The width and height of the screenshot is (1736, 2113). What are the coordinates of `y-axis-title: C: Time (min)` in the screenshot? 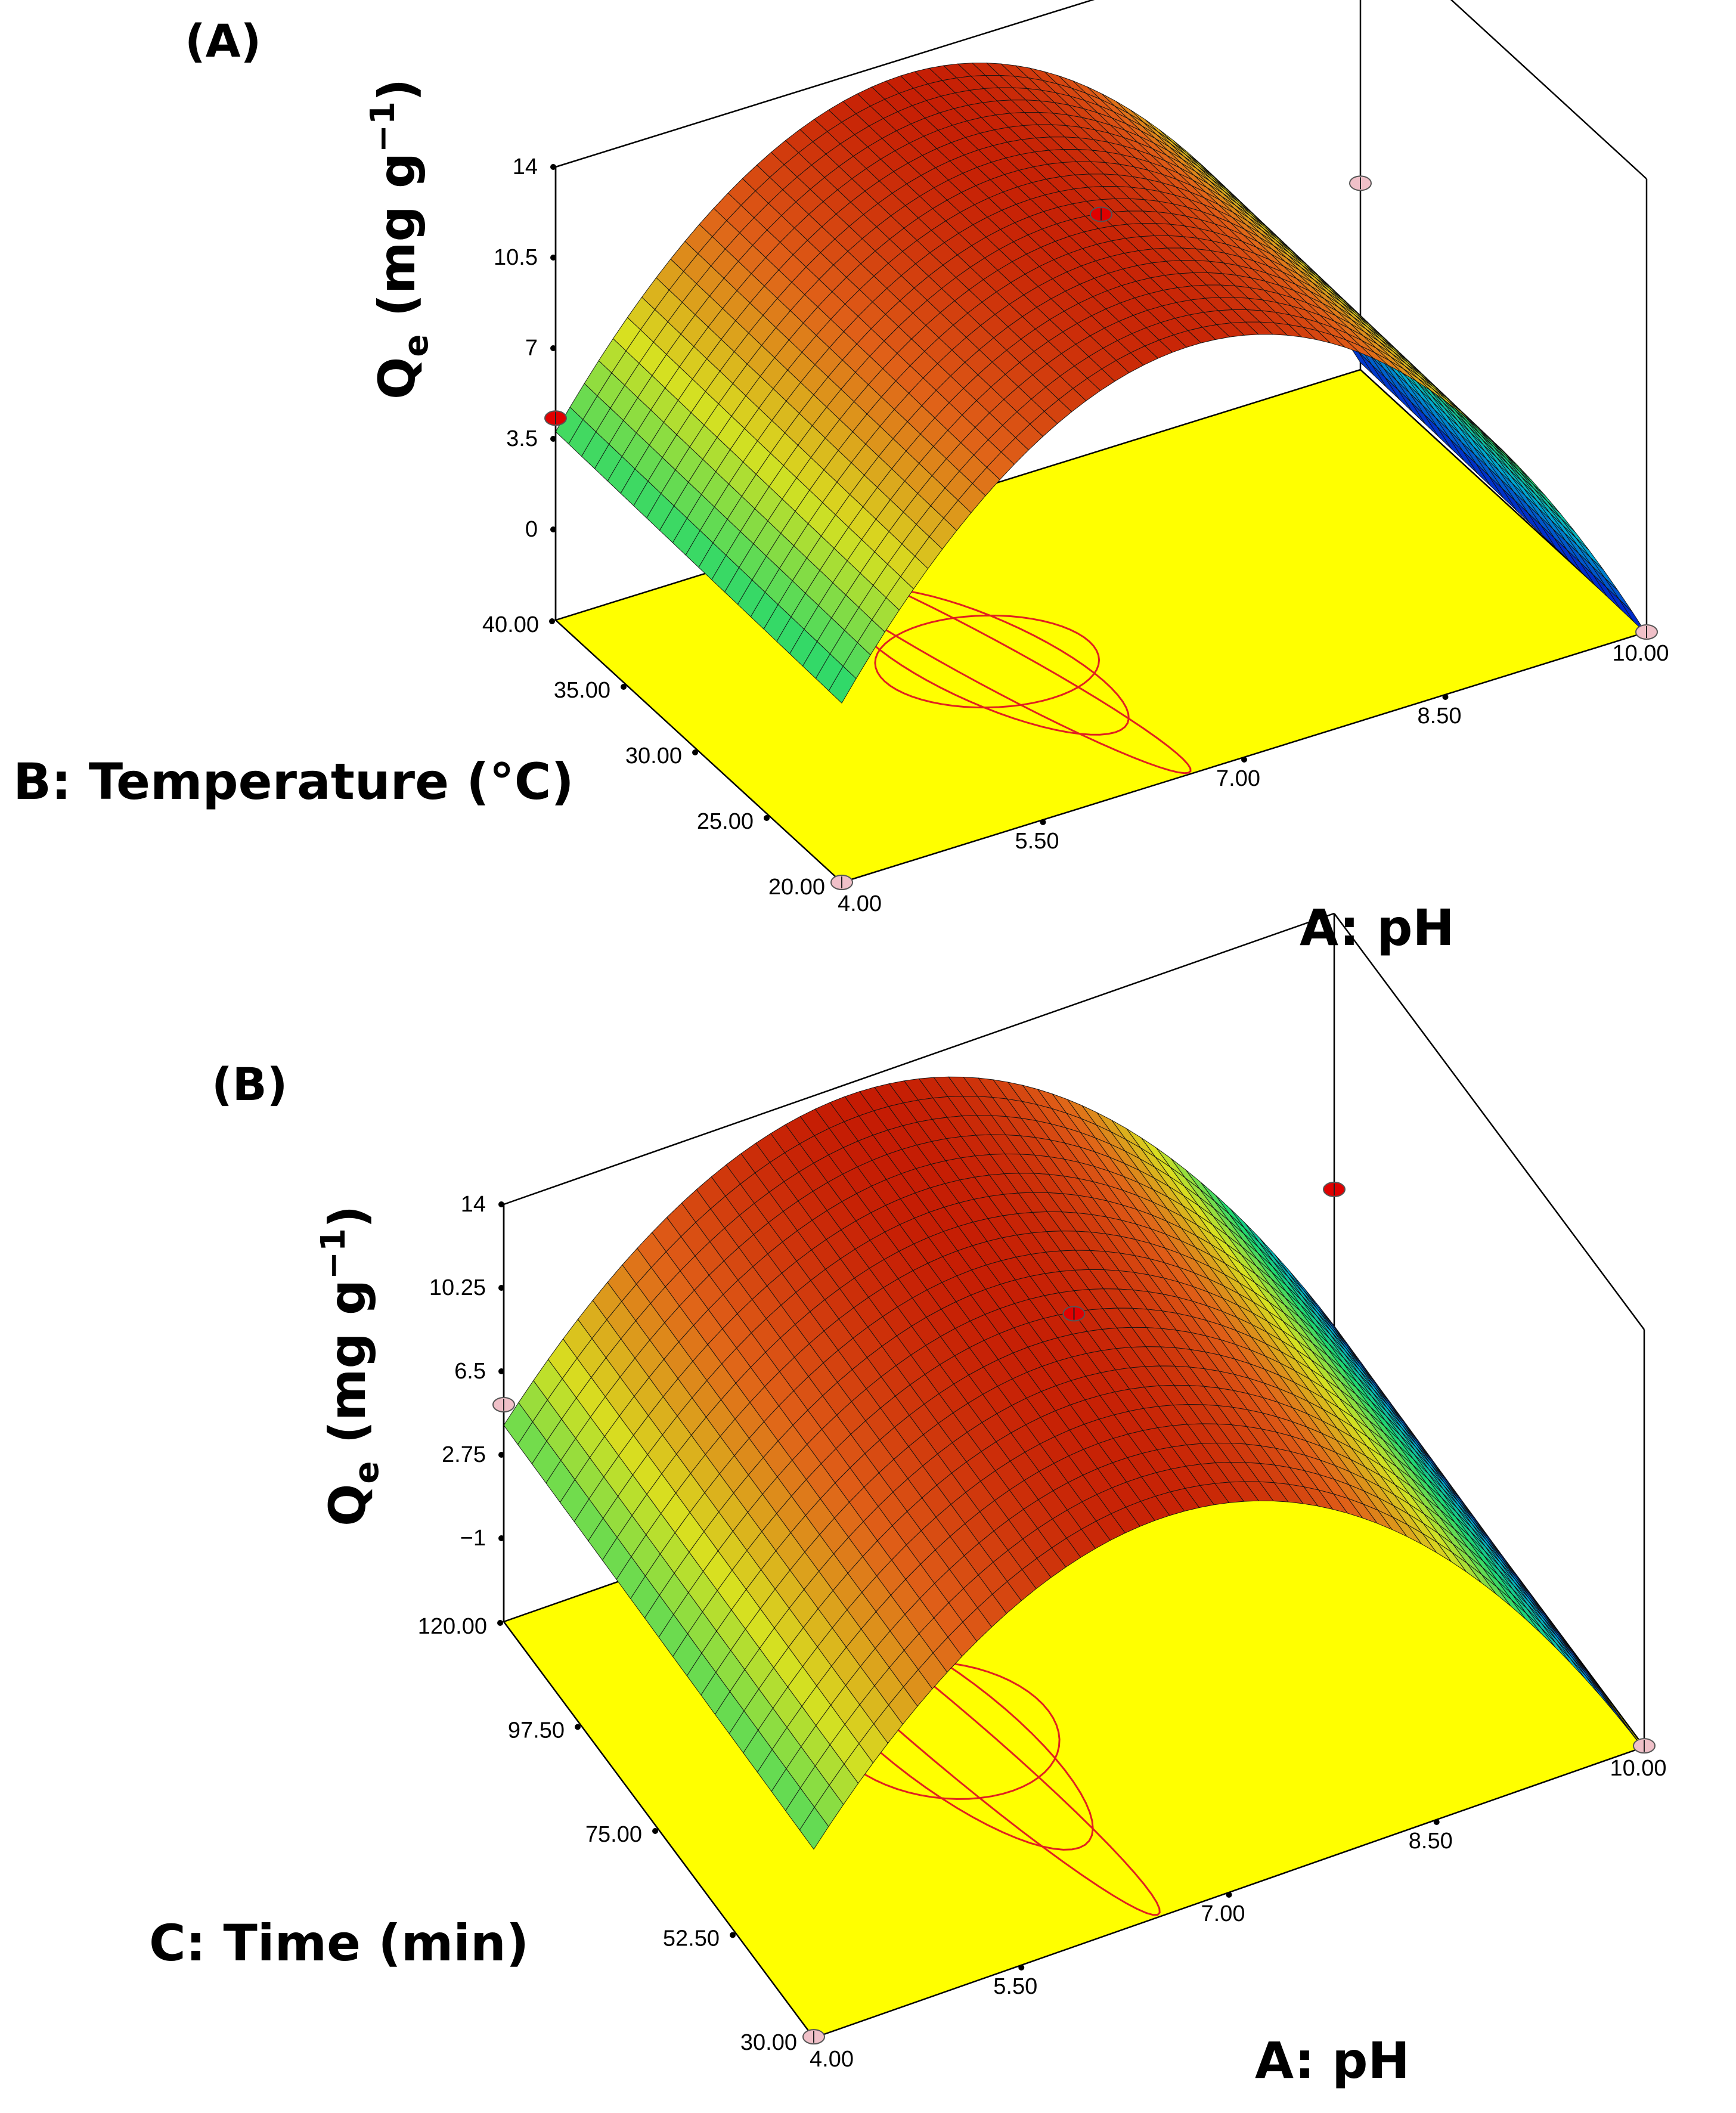 It's located at (339, 1943).